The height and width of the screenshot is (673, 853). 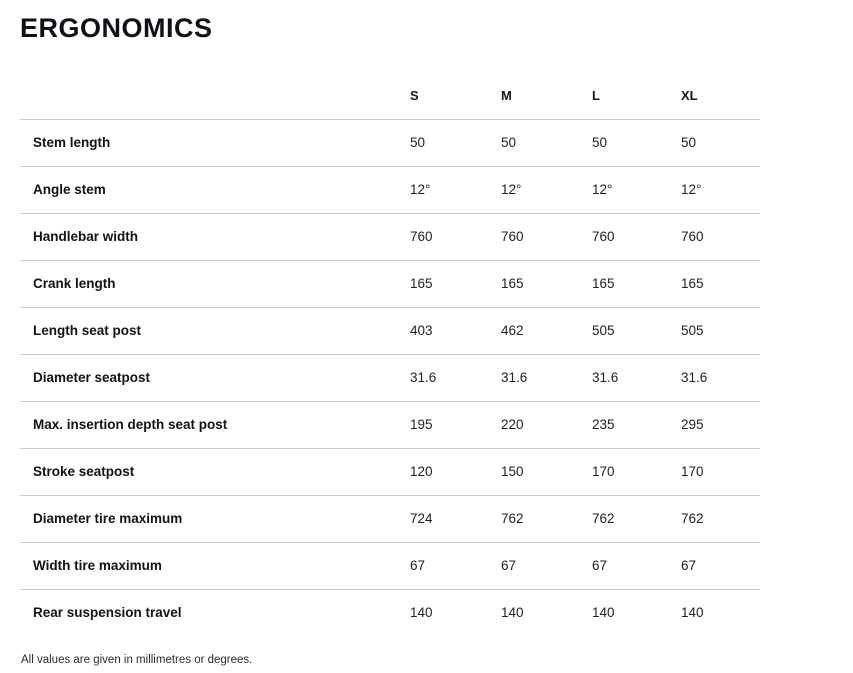 I want to click on table-row: Length seat post 403 462 505 505, so click(x=390, y=331).